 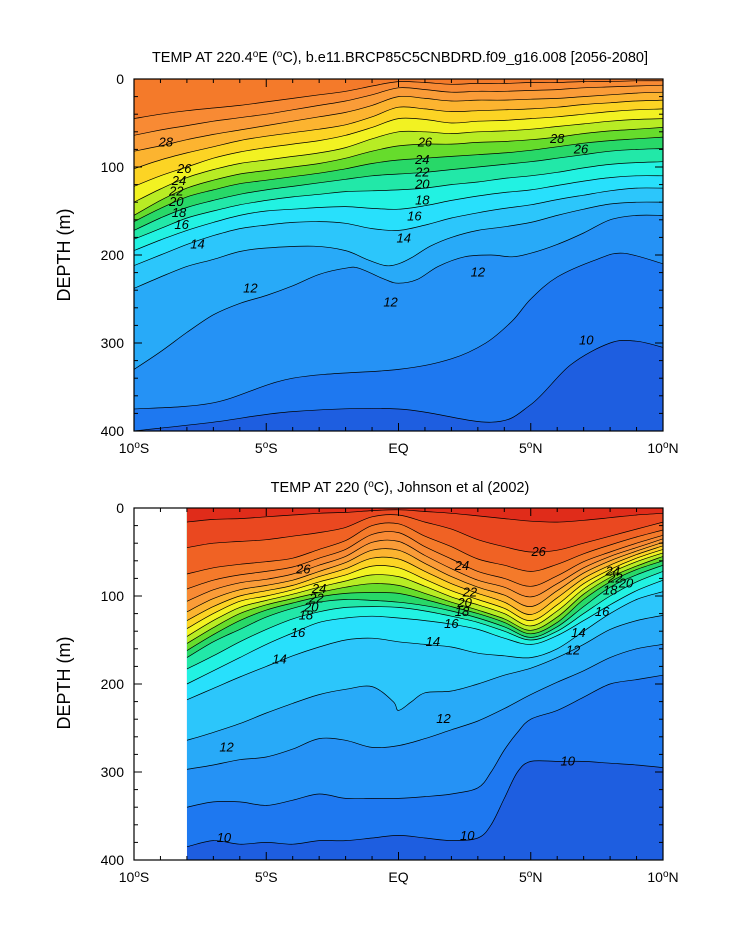 What do you see at coordinates (662, 877) in the screenshot?
I see `x-tick-label: 10oN` at bounding box center [662, 877].